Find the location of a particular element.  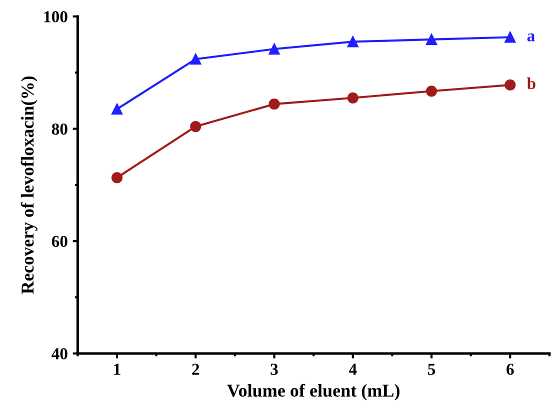

x-axis-title: Volume of eluent (mL) is located at coordinates (313, 392).